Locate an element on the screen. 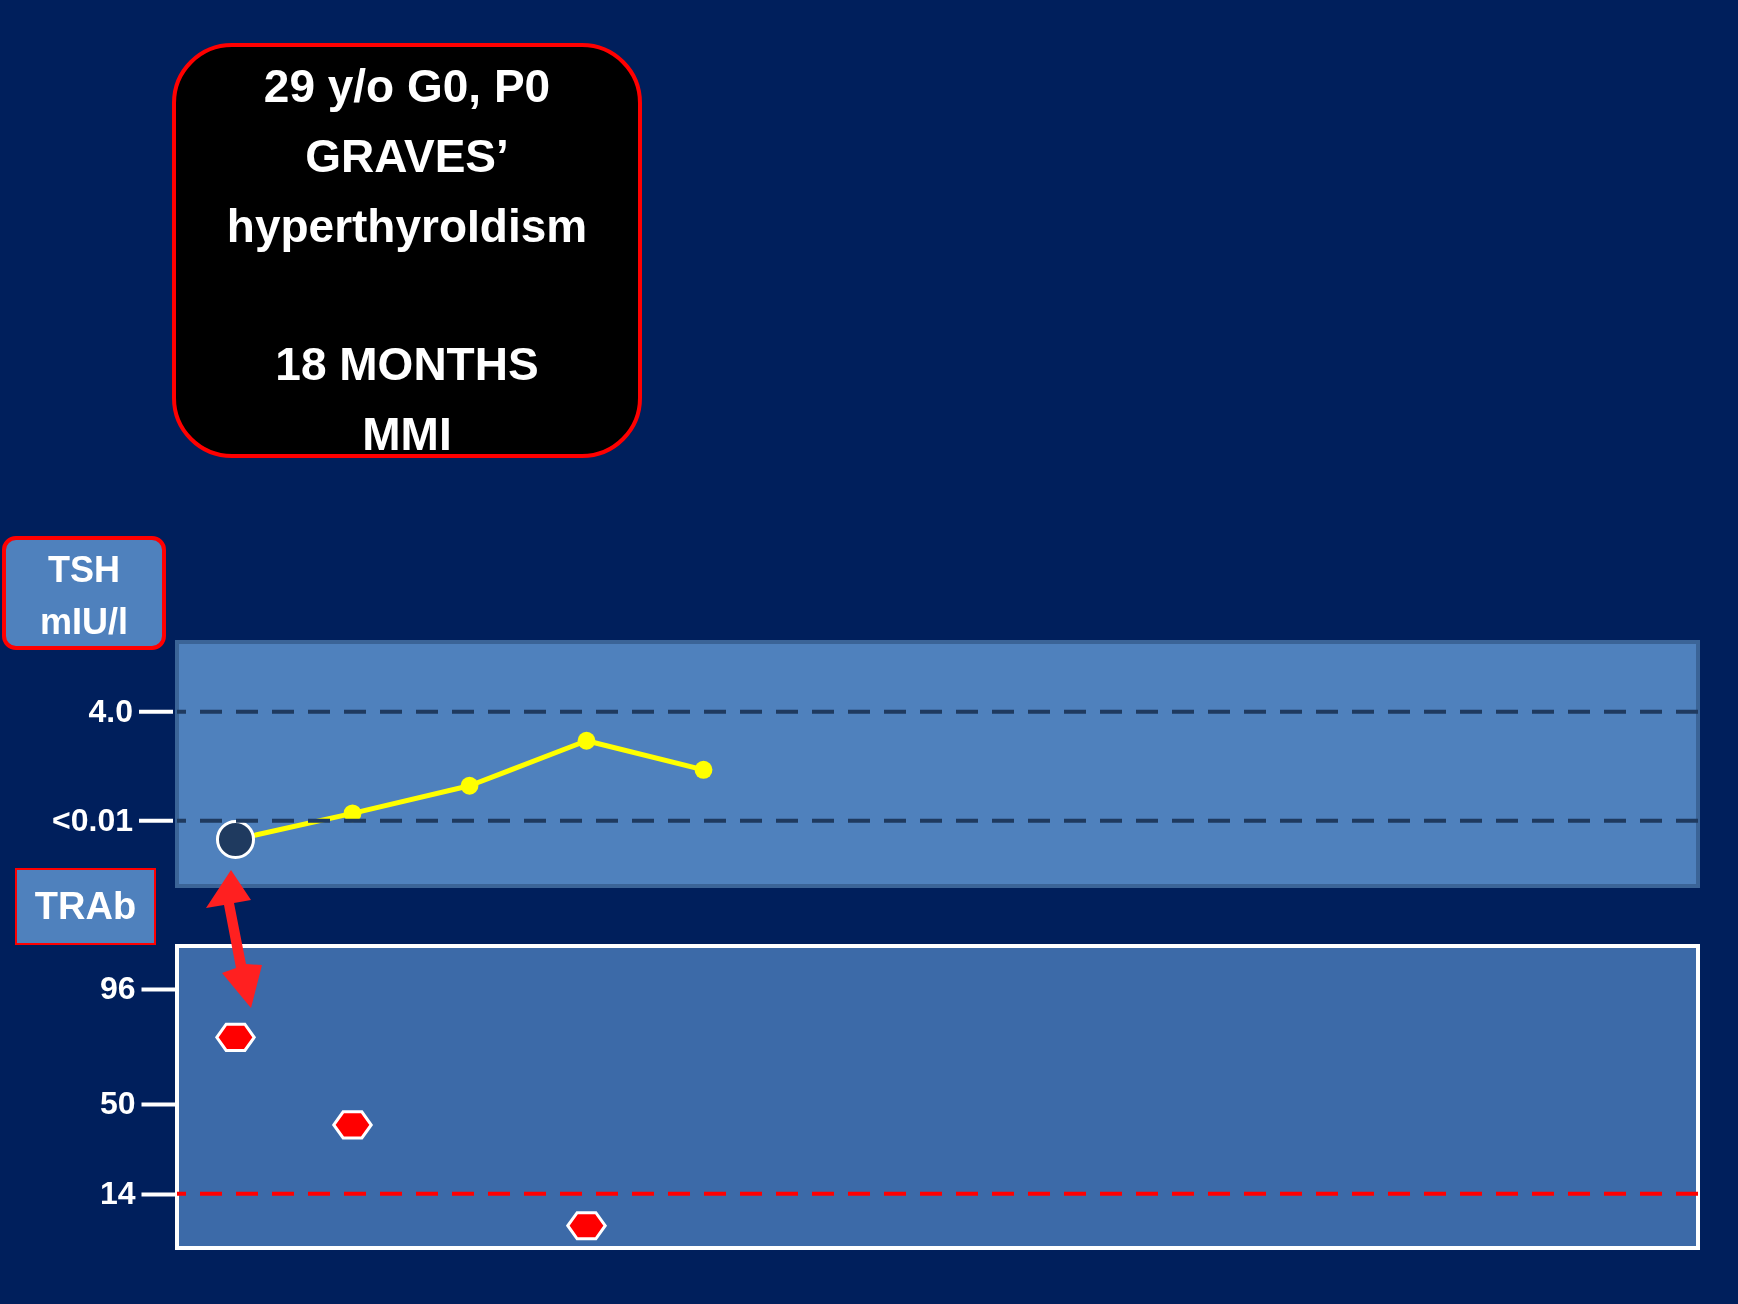 Image resolution: width=1738 pixels, height=1304 pixels. y-axis-title: TRAb is located at coordinates (85, 906).